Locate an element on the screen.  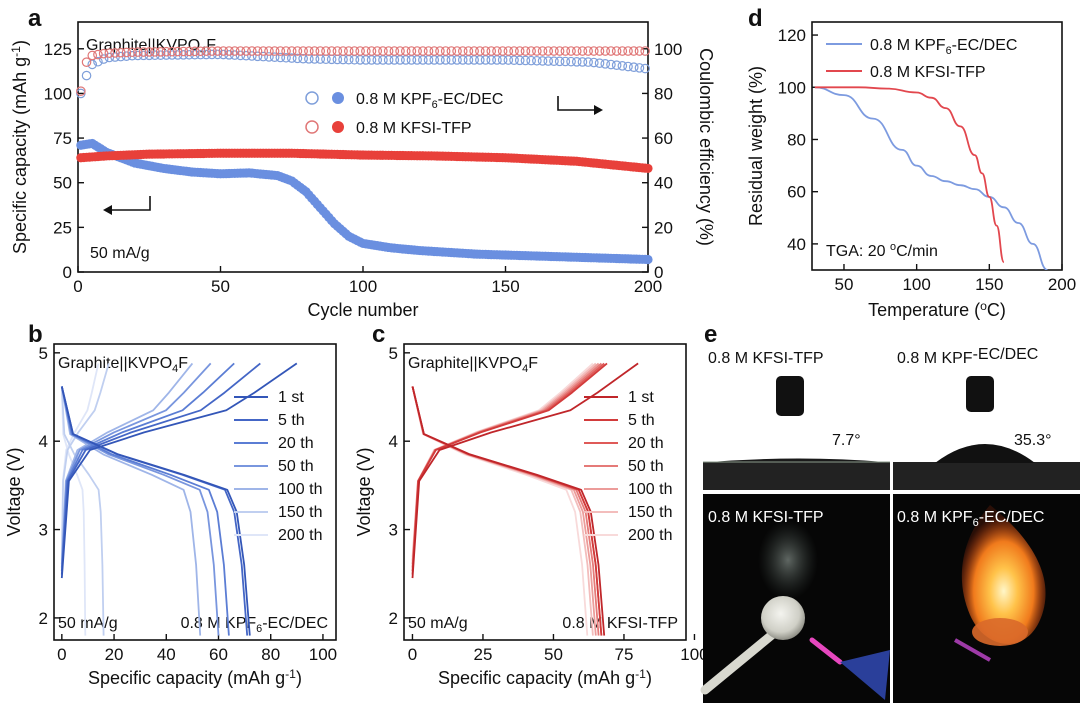
legend-a: 0.8 M KPF6-EC/DEC 0.8 M KFSI-TFP is located at coordinates (404, 114).